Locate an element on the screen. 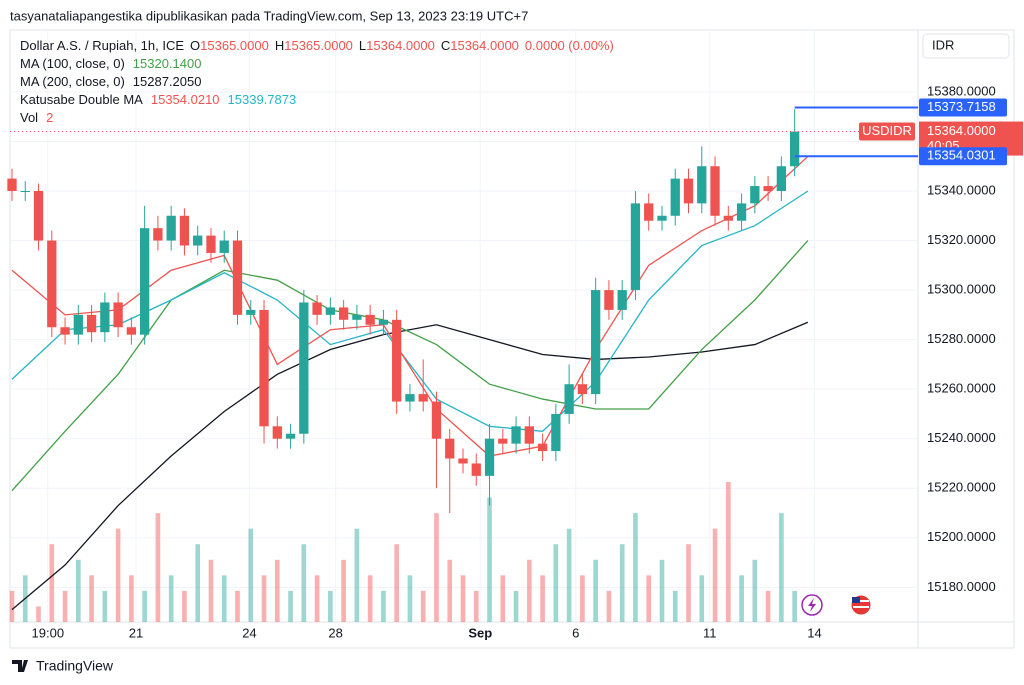 The width and height of the screenshot is (1024, 685). legend-text: O is located at coordinates (195, 45).